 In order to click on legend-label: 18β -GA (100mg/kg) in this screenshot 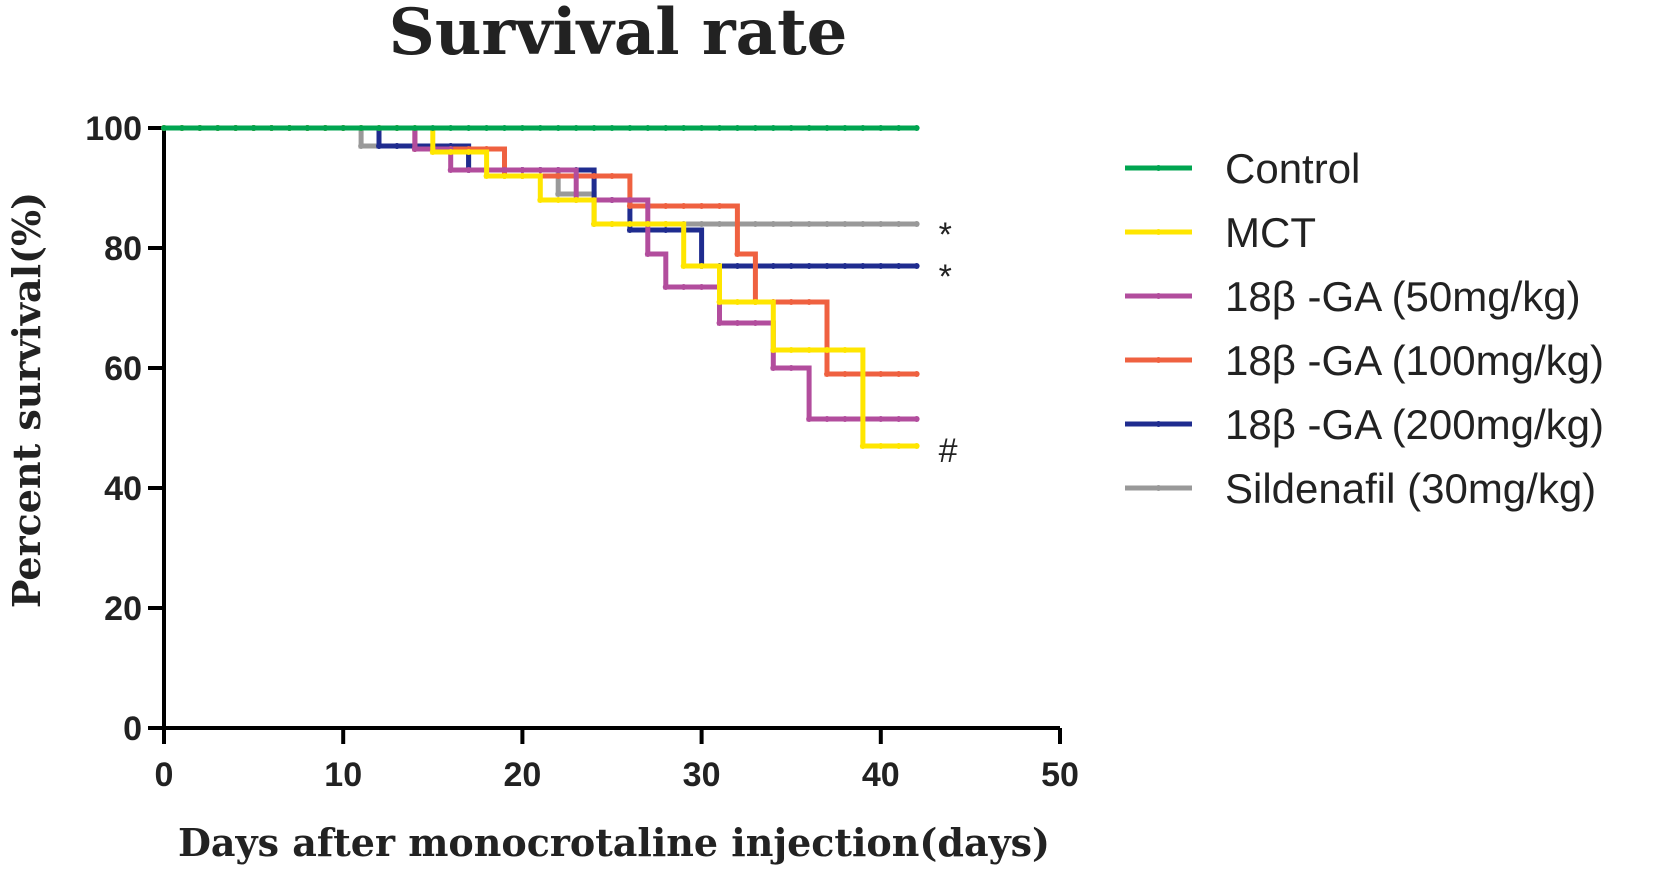, I will do `click(1414, 360)`.